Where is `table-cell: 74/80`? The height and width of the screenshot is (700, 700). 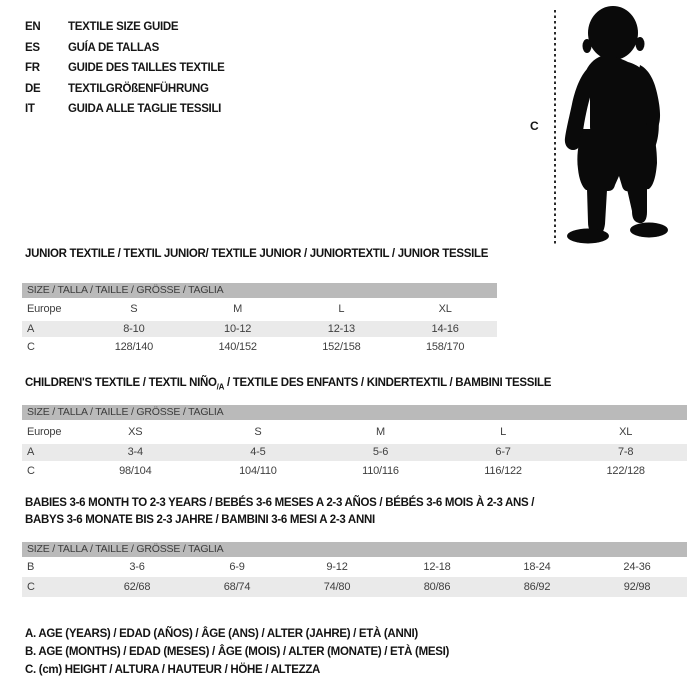
table-cell: 74/80 is located at coordinates (337, 587).